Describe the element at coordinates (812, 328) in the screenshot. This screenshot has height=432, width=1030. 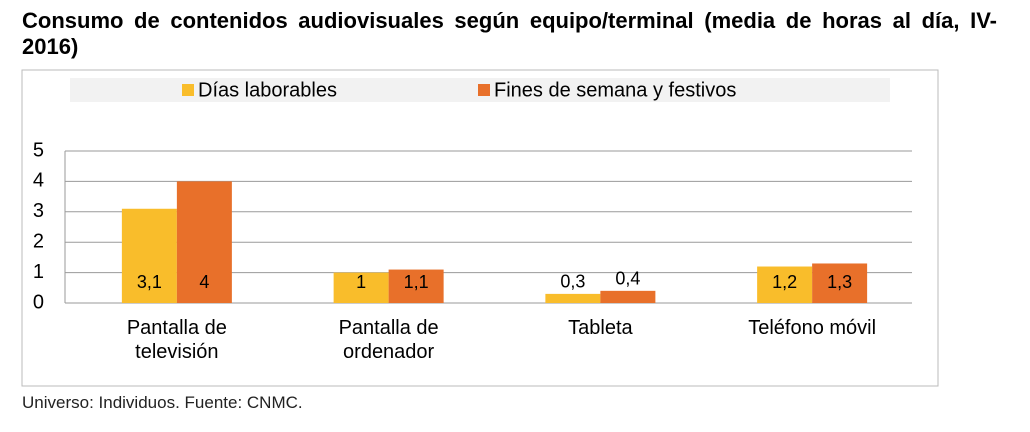
I see `x-tick-label: Teléfono móvil` at that location.